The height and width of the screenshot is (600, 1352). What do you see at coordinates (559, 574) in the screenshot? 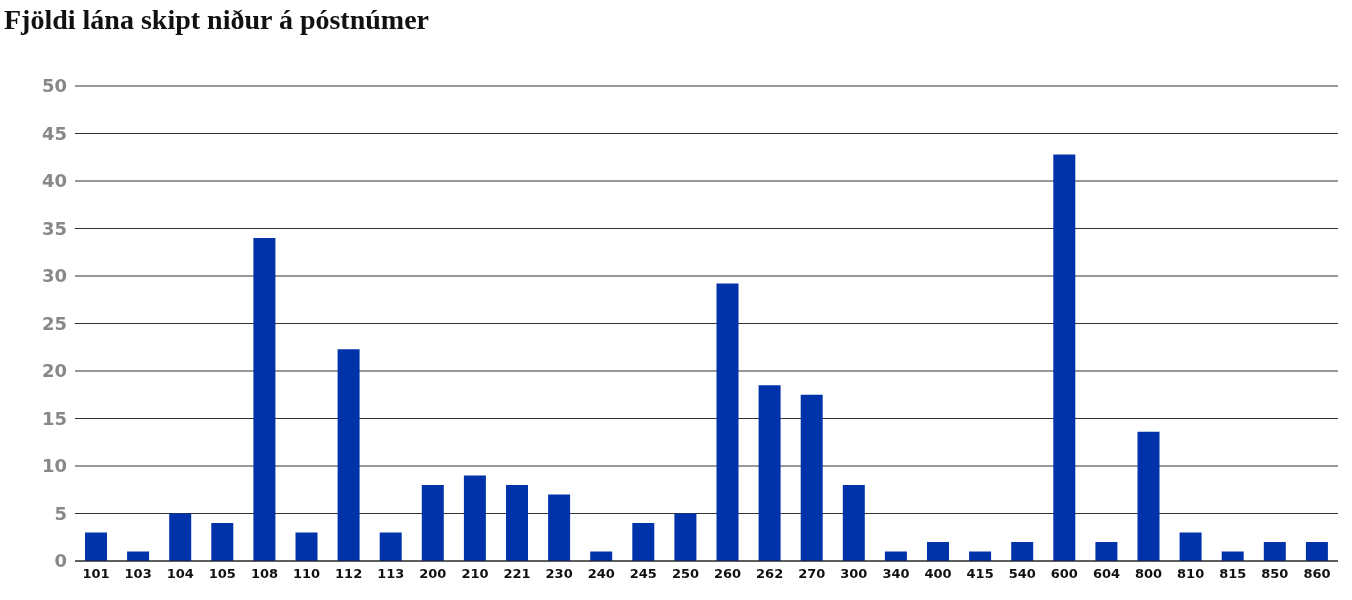
I see `x-tick-label: 230` at bounding box center [559, 574].